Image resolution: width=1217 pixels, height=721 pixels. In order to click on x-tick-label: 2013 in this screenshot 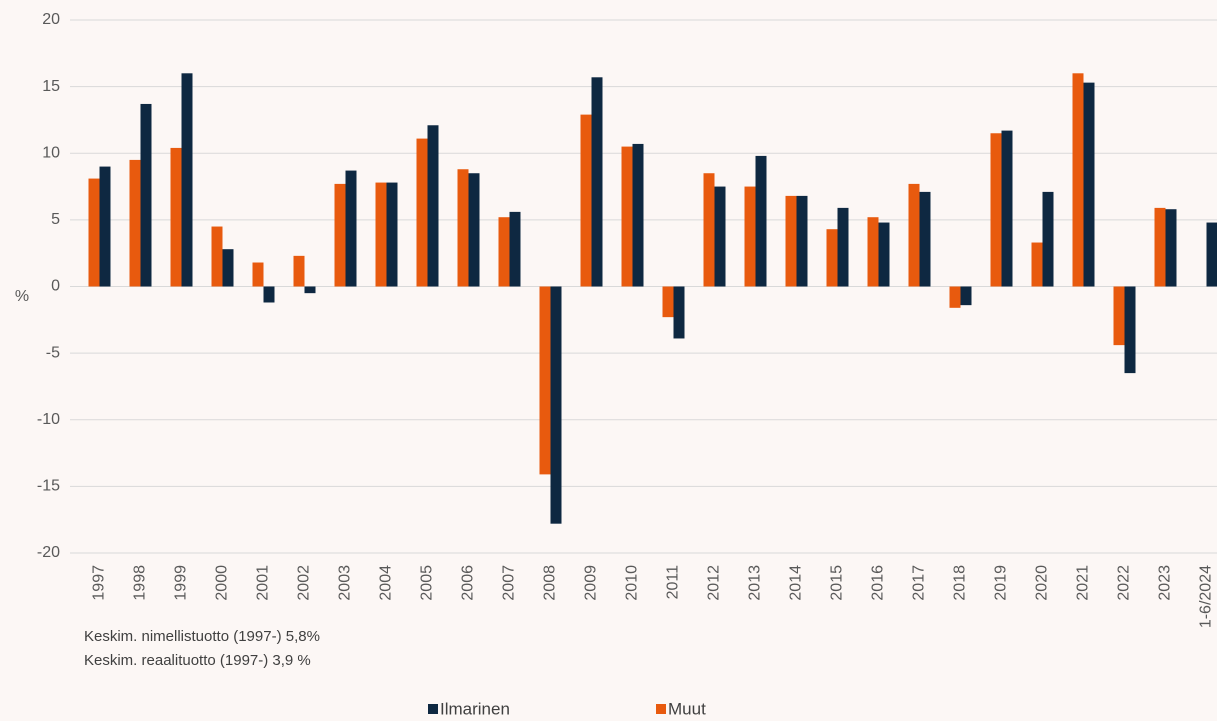, I will do `click(755, 583)`.